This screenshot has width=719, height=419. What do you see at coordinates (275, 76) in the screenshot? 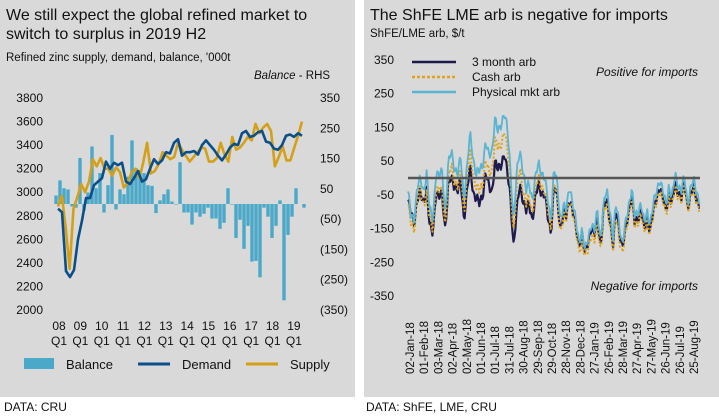
I see `rhs-axis-label-italic: Balance` at bounding box center [275, 76].